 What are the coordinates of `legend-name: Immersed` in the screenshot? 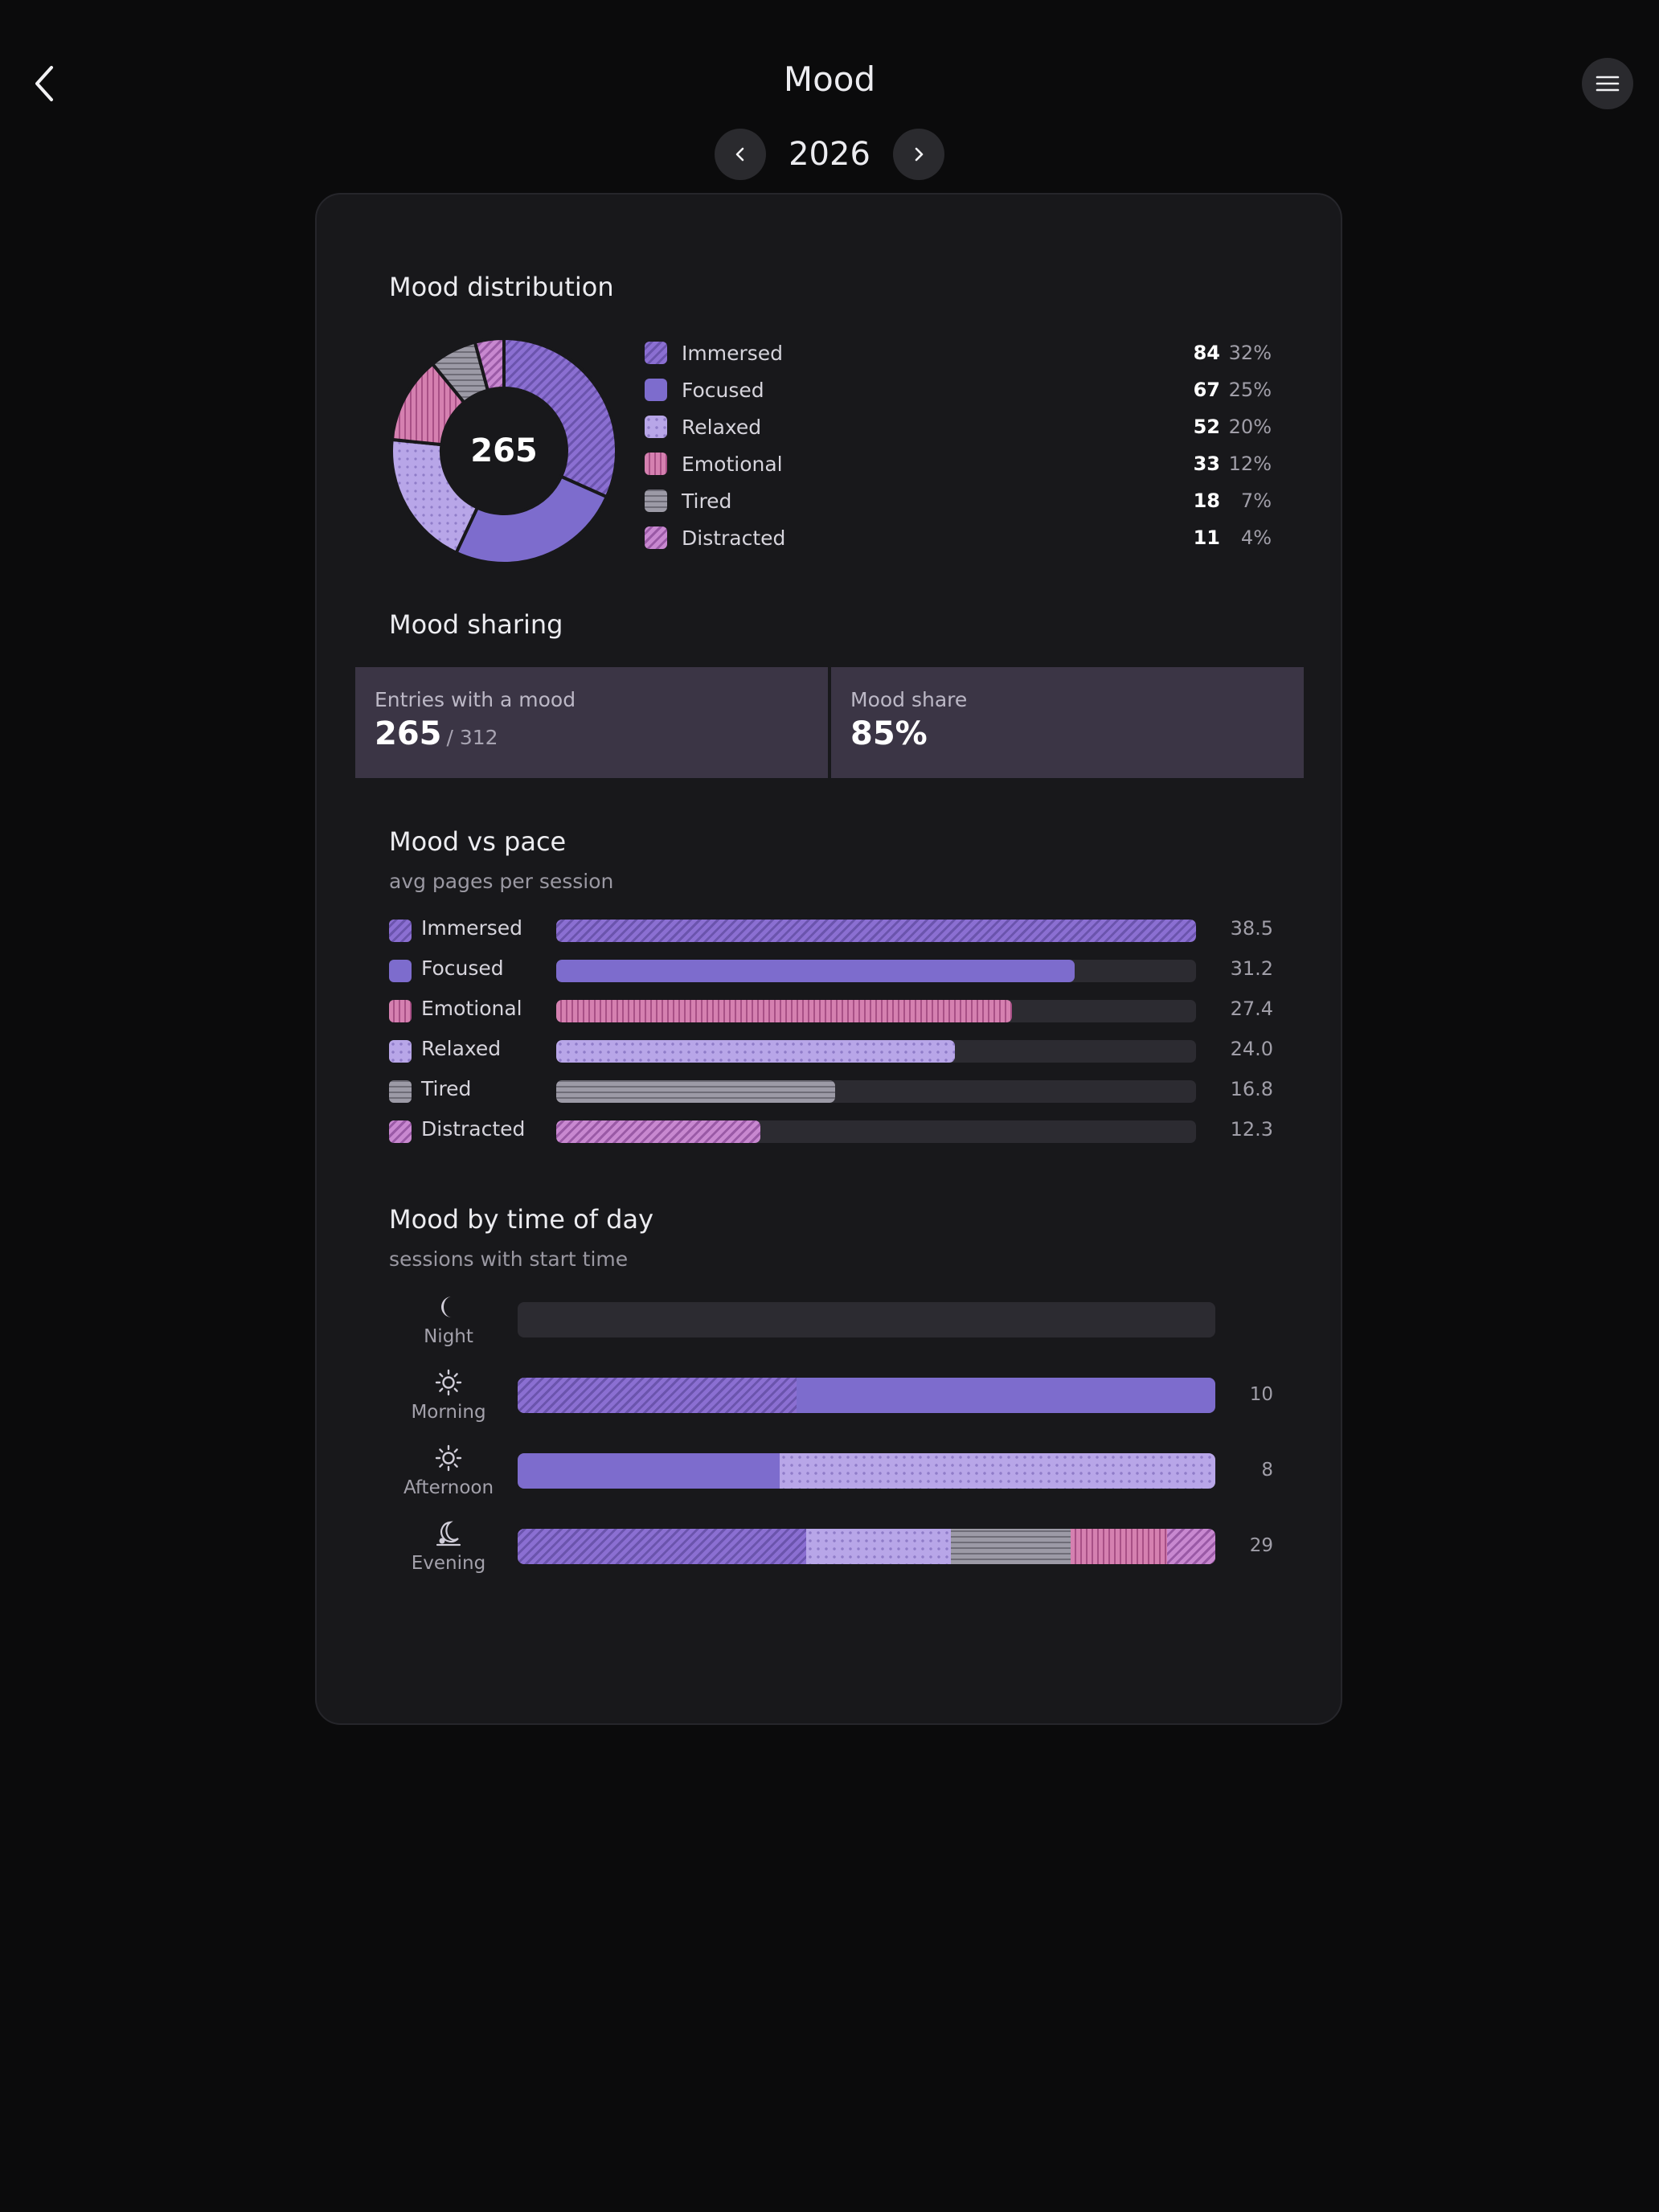 It's located at (733, 353).